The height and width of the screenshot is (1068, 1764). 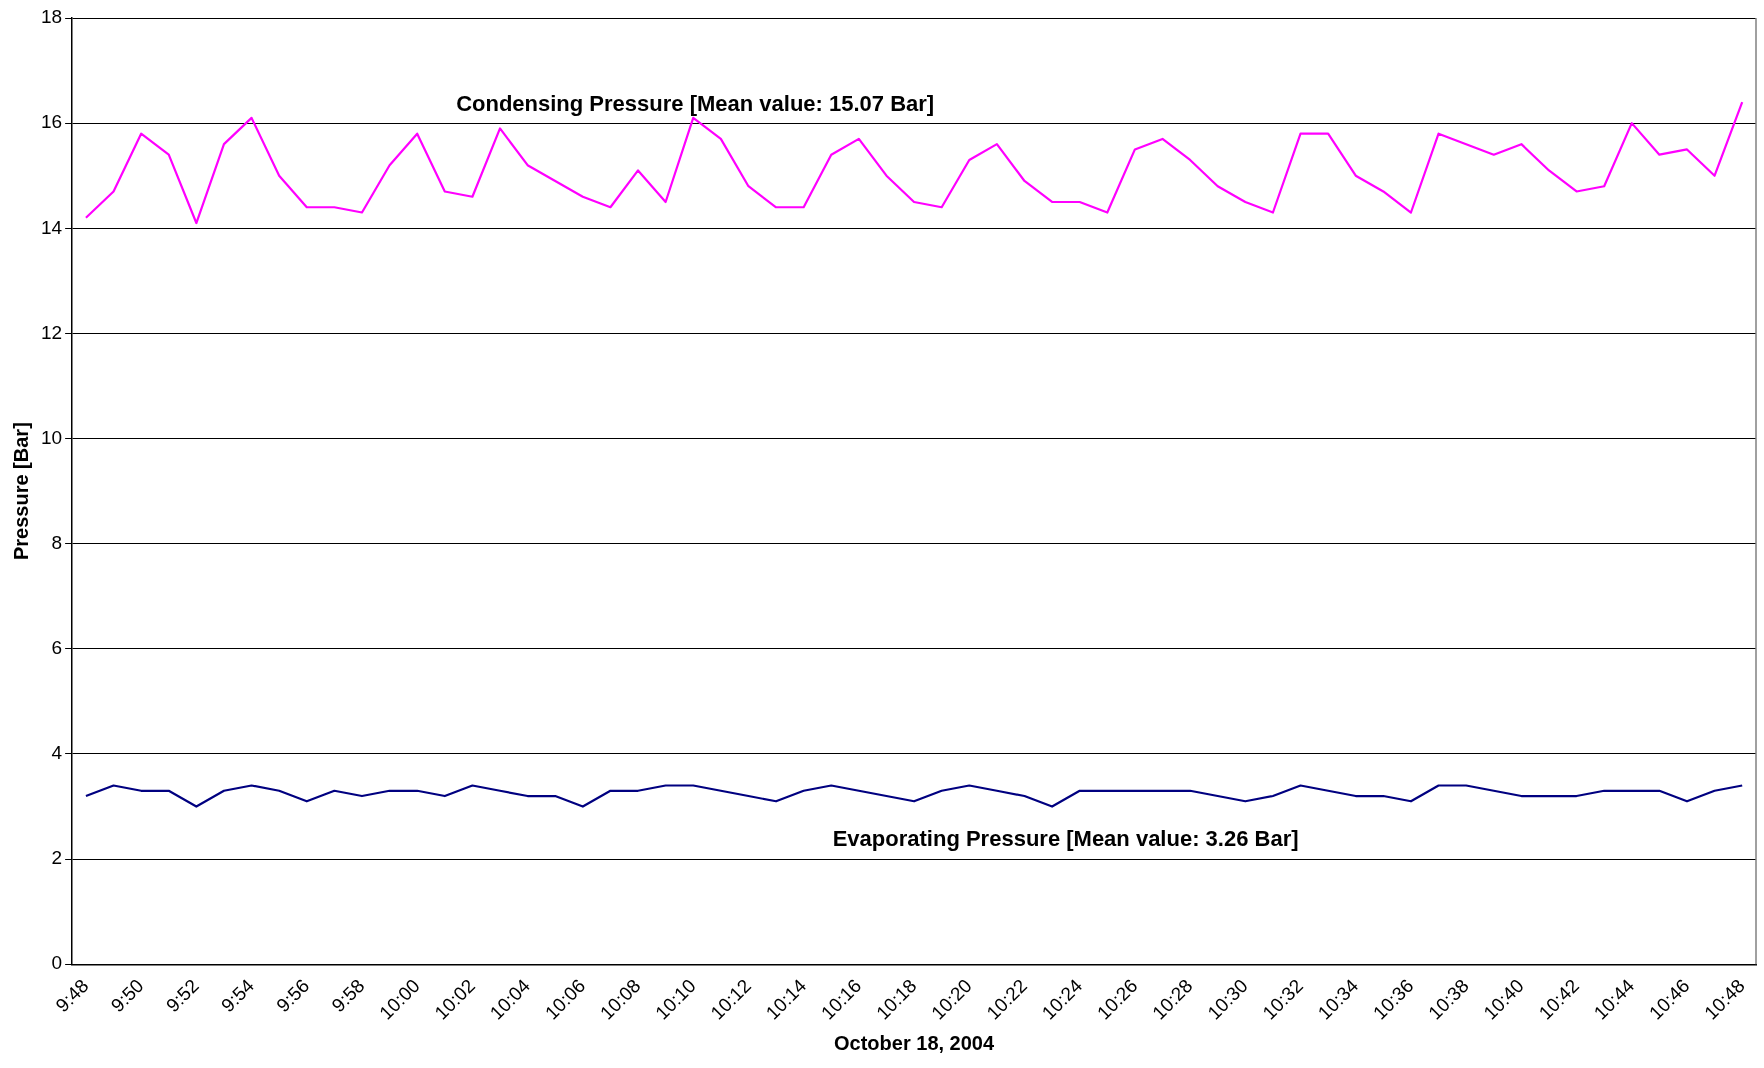 What do you see at coordinates (127, 995) in the screenshot?
I see `x-tick-label: 9:50` at bounding box center [127, 995].